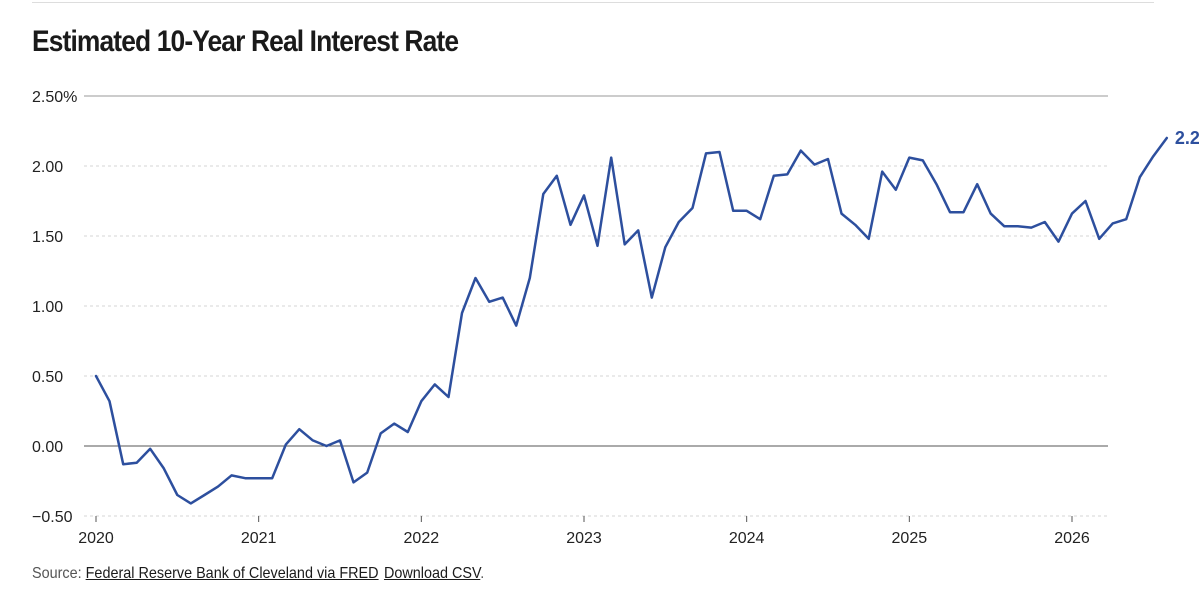  I want to click on x-tick-label: 2020, so click(96, 538).